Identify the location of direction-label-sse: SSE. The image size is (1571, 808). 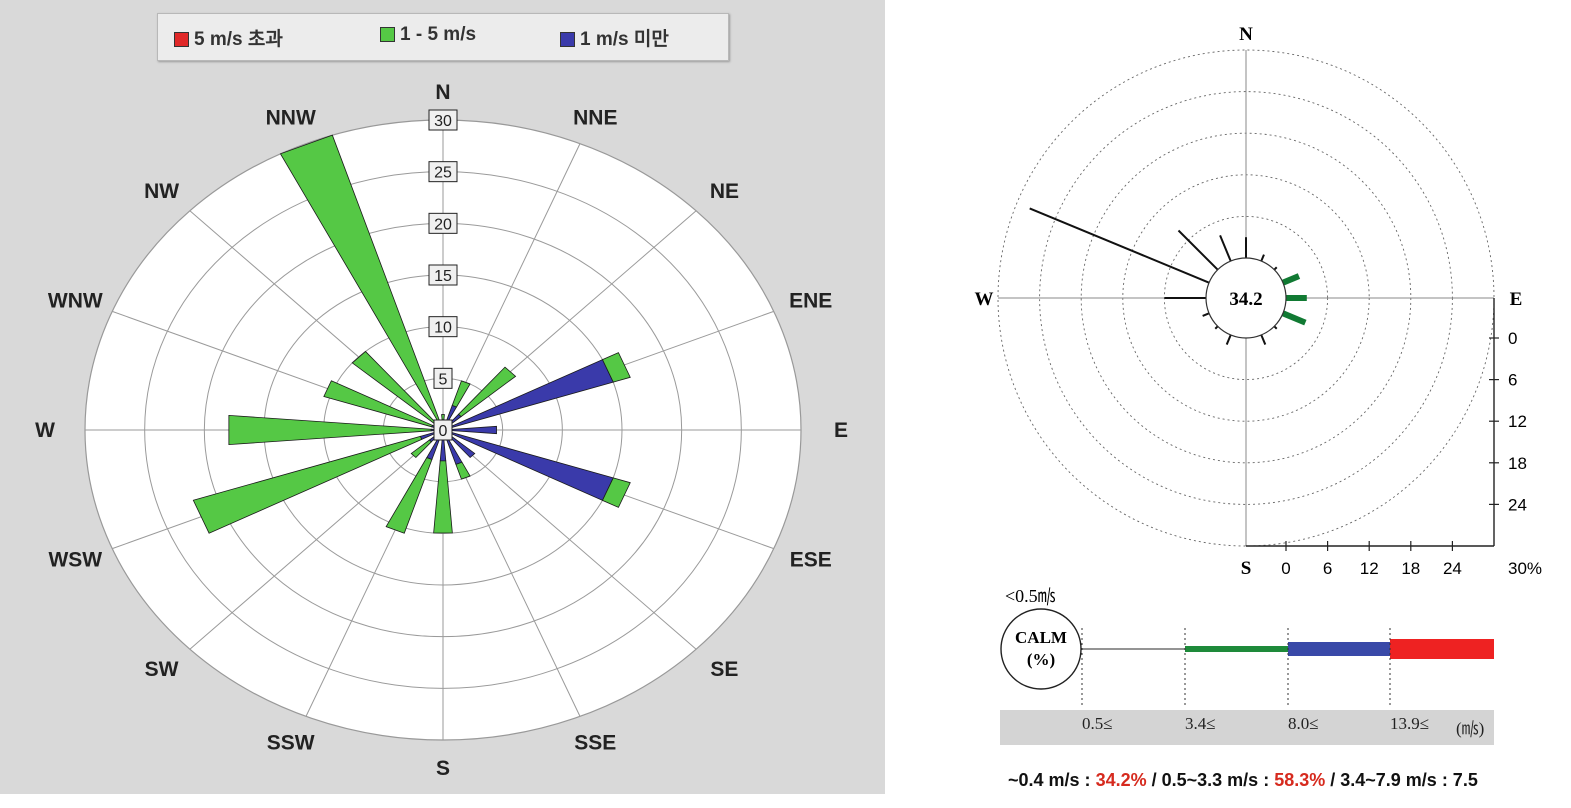
(595, 742).